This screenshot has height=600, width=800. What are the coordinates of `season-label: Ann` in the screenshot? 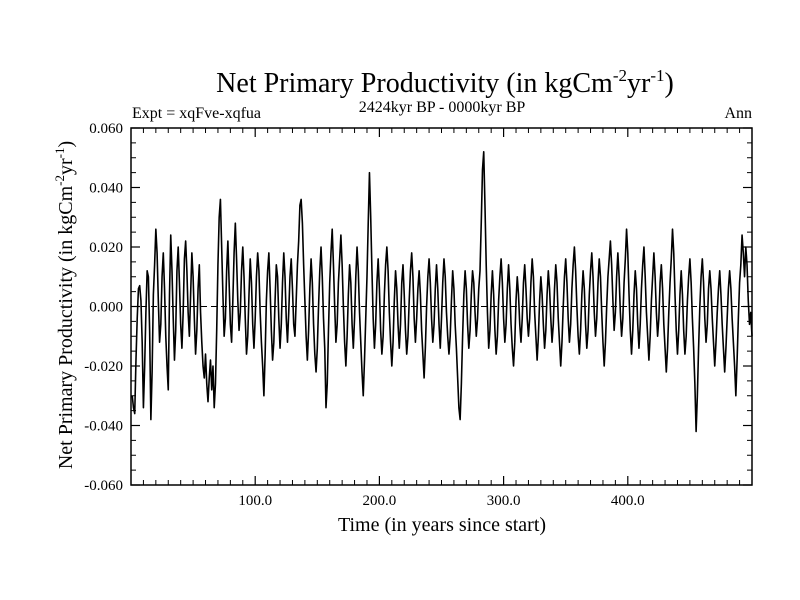 It's located at (738, 113).